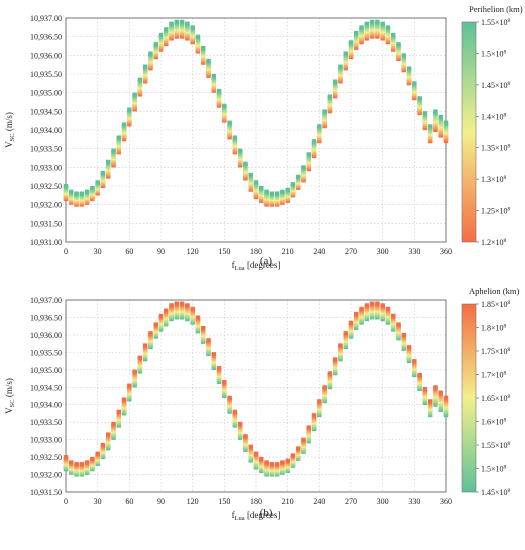 The width and height of the screenshot is (525, 550). What do you see at coordinates (351, 501) in the screenshot?
I see `x-tick-label: 270` at bounding box center [351, 501].